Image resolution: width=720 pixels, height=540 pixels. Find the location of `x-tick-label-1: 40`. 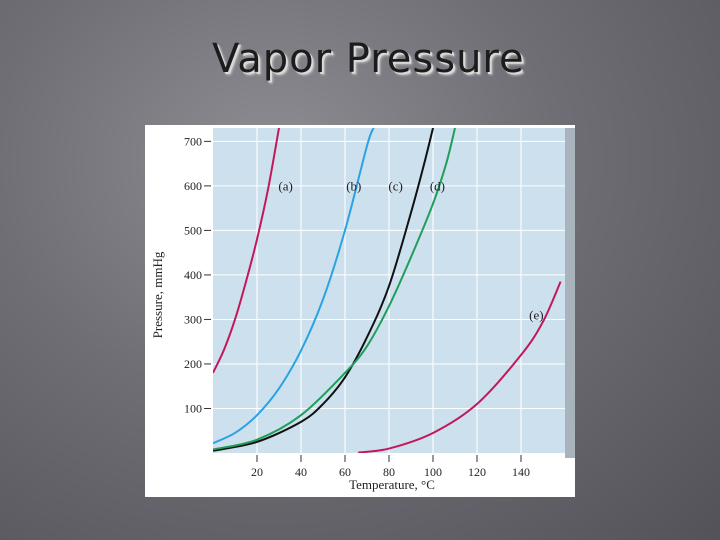

x-tick-label-1: 40 is located at coordinates (301, 472).